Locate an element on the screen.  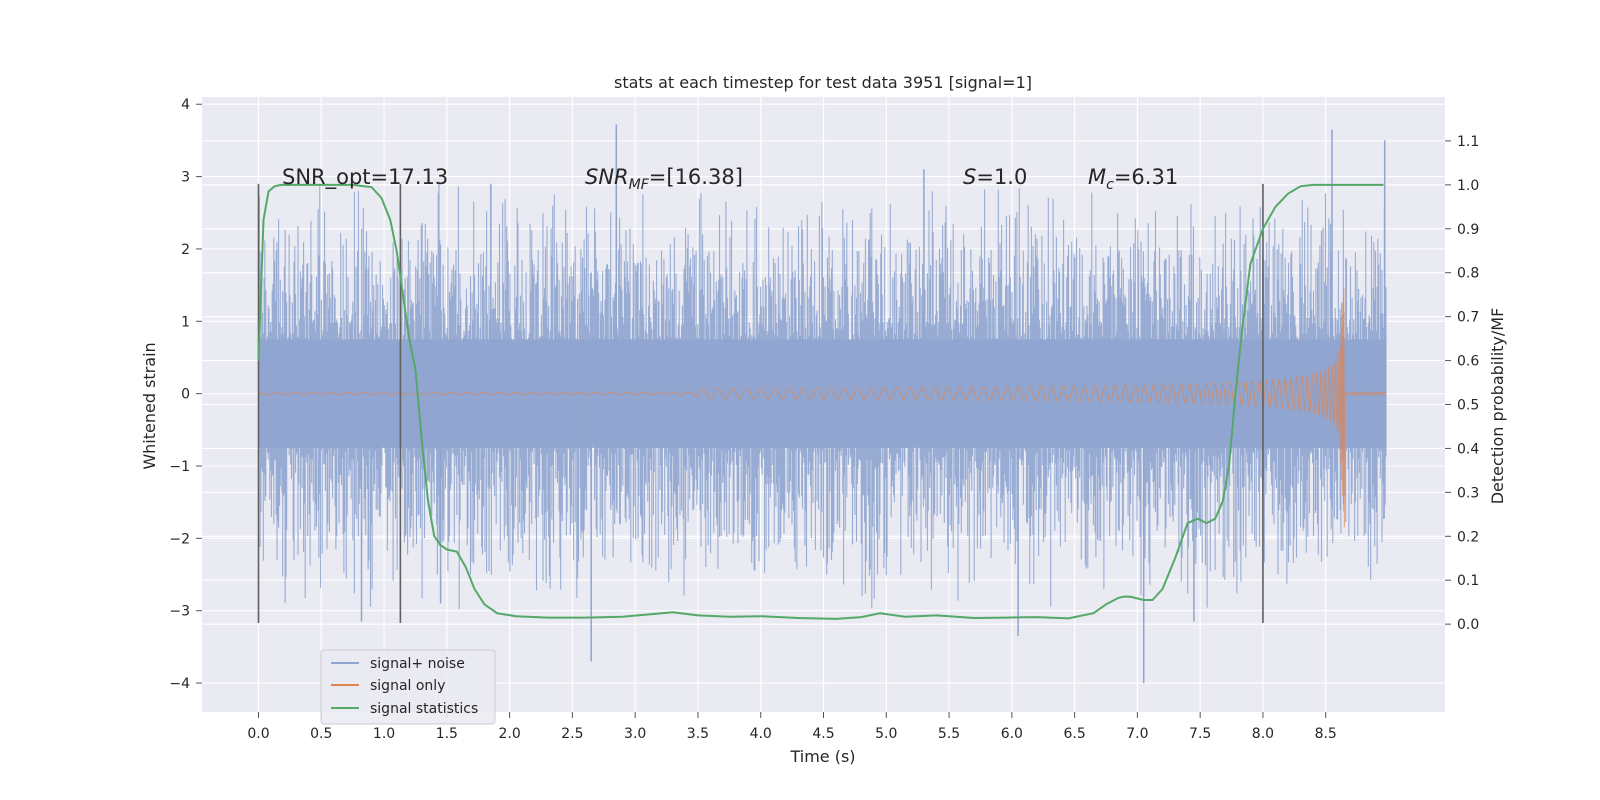
y-tick-label: 2 is located at coordinates (185, 250).